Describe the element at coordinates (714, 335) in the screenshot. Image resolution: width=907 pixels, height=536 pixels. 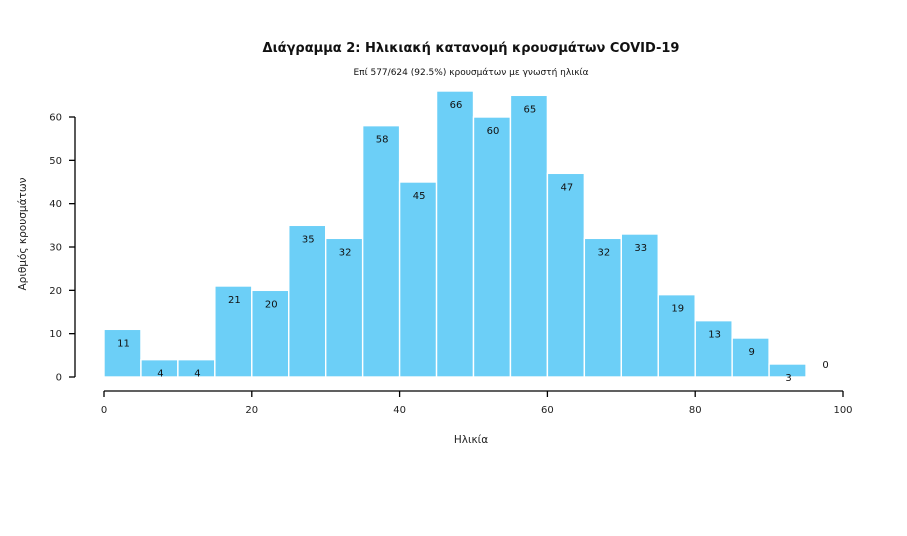
I see `bar-data-label: 13` at that location.